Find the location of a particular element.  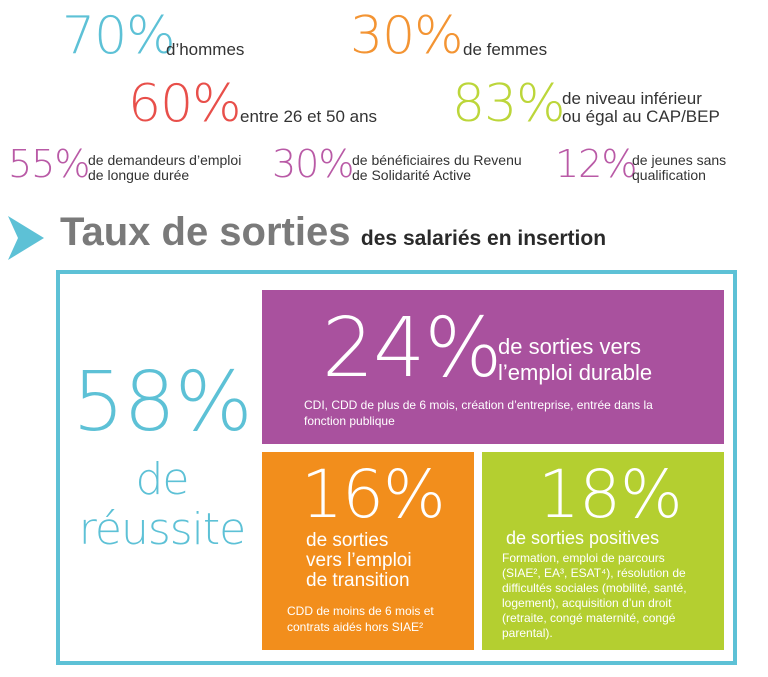

transition-box is located at coordinates (368, 551).